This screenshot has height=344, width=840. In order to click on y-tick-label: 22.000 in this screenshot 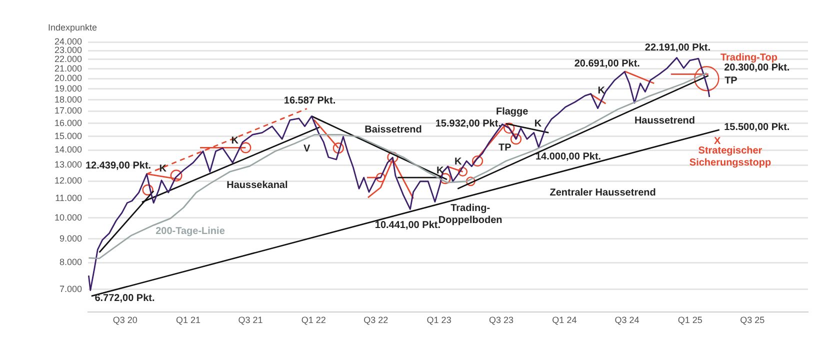, I will do `click(68, 59)`.